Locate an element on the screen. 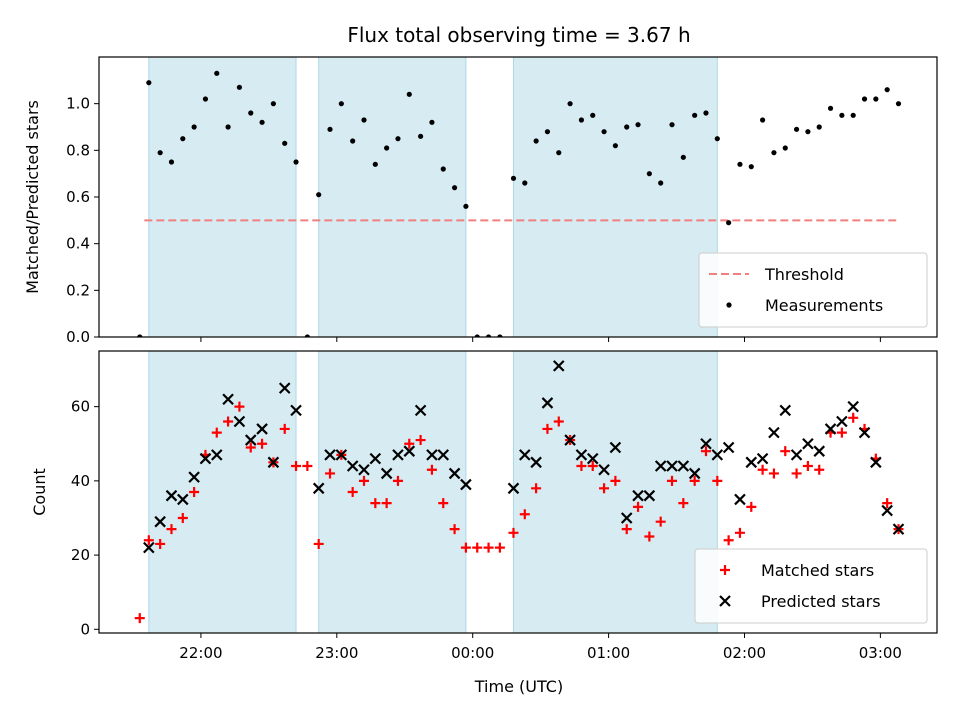 This screenshot has width=960, height=720. x-tick-label: 23:00 is located at coordinates (336, 653).